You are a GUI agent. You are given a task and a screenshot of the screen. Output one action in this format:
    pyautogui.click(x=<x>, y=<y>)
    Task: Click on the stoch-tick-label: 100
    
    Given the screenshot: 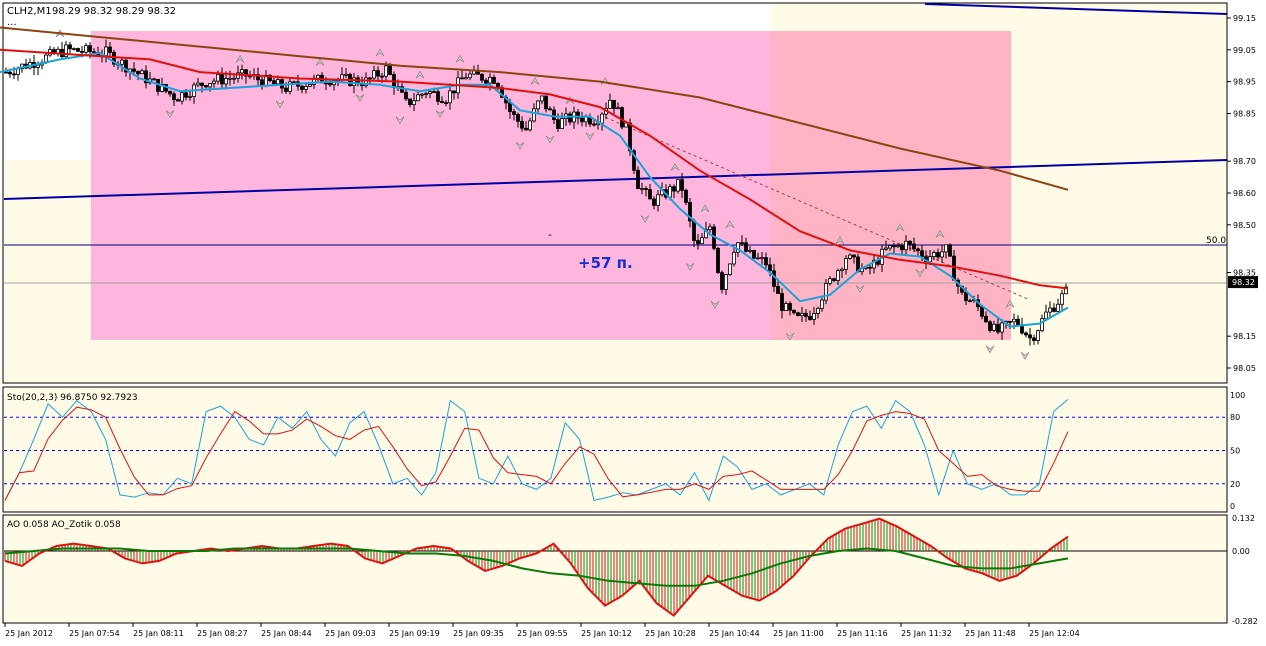 What is the action you would take?
    pyautogui.click(x=1237, y=395)
    